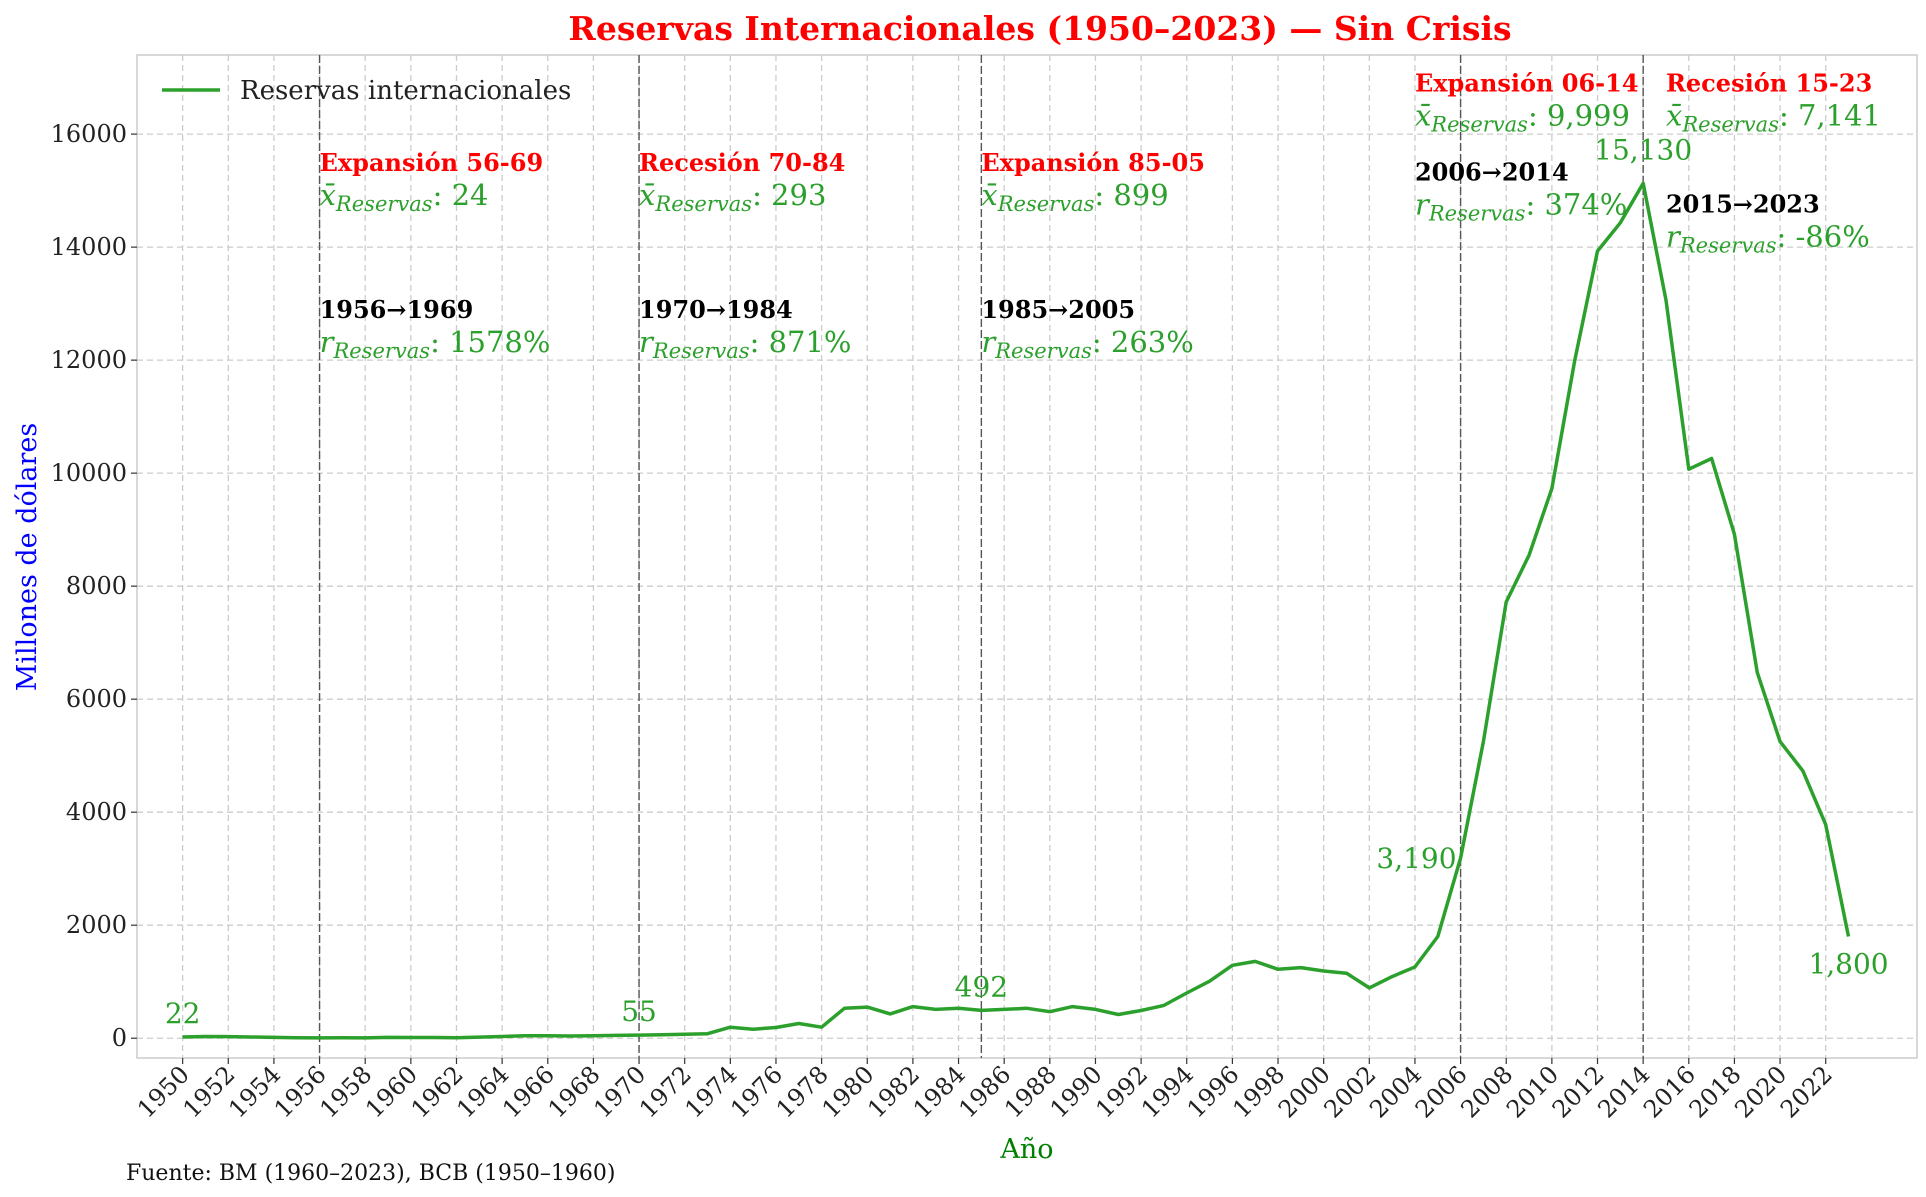 Image resolution: width=1926 pixels, height=1197 pixels. I want to click on x-tick-label: 2006, so click(1441, 1091).